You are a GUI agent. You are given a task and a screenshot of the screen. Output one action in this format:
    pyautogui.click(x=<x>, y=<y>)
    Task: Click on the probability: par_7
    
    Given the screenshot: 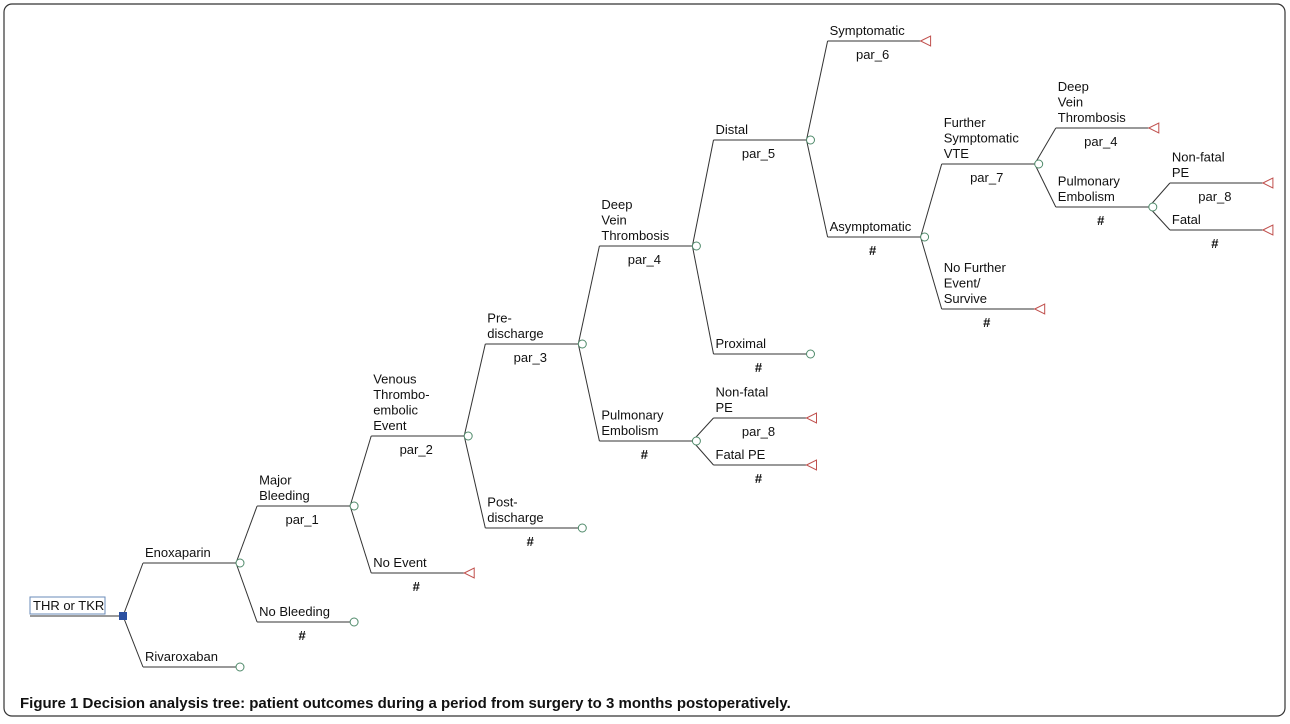 What is the action you would take?
    pyautogui.click(x=986, y=177)
    